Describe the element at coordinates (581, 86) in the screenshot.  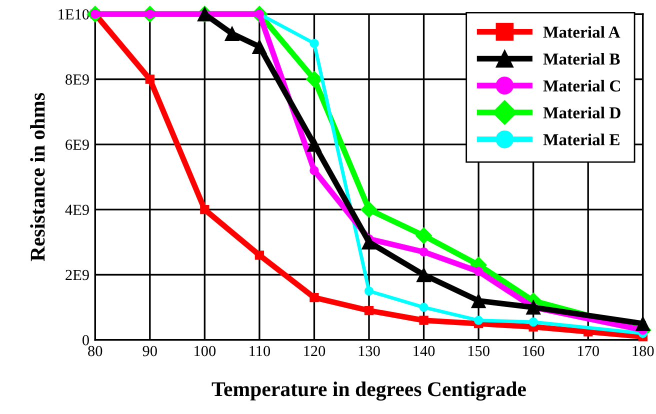
I see `legend-label: Material C` at that location.